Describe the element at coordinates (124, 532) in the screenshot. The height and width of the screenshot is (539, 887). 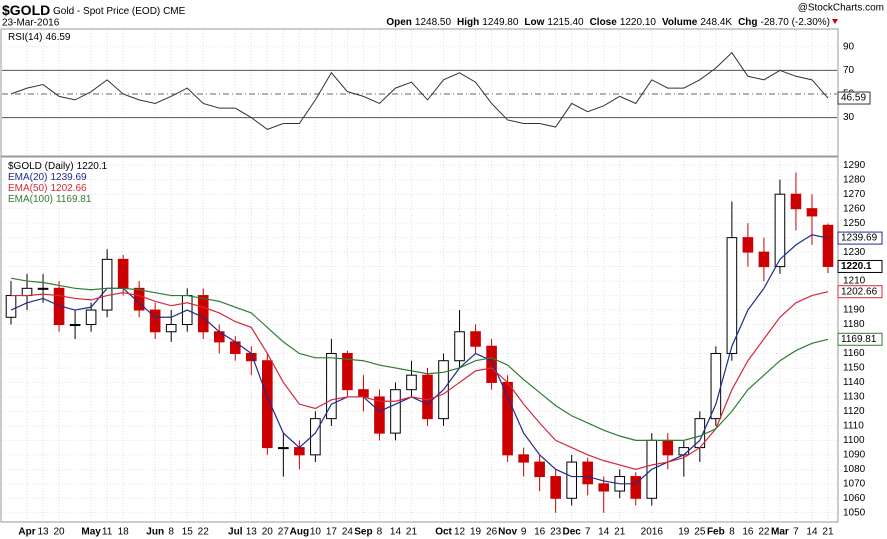
I see `x-tick-label: 18` at that location.